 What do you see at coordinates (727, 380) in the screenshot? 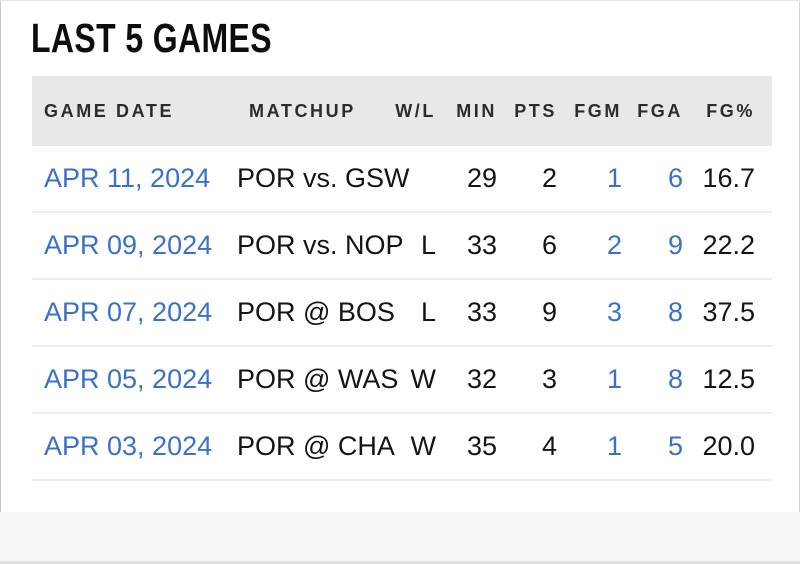
I see `fgpct-cell: 12.5` at bounding box center [727, 380].